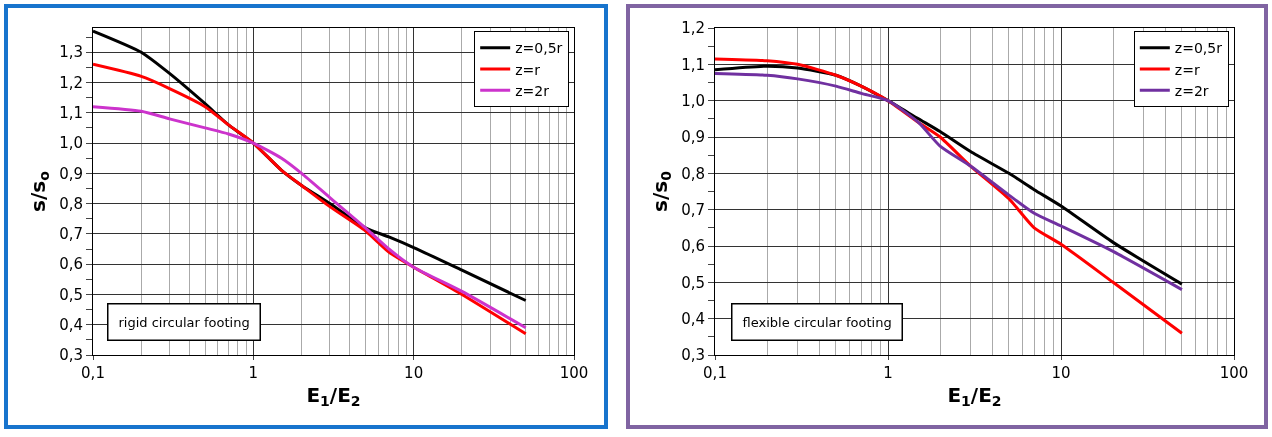 The height and width of the screenshot is (437, 1272). Describe the element at coordinates (817, 322) in the screenshot. I see `annotation: flexible circular footing` at that location.